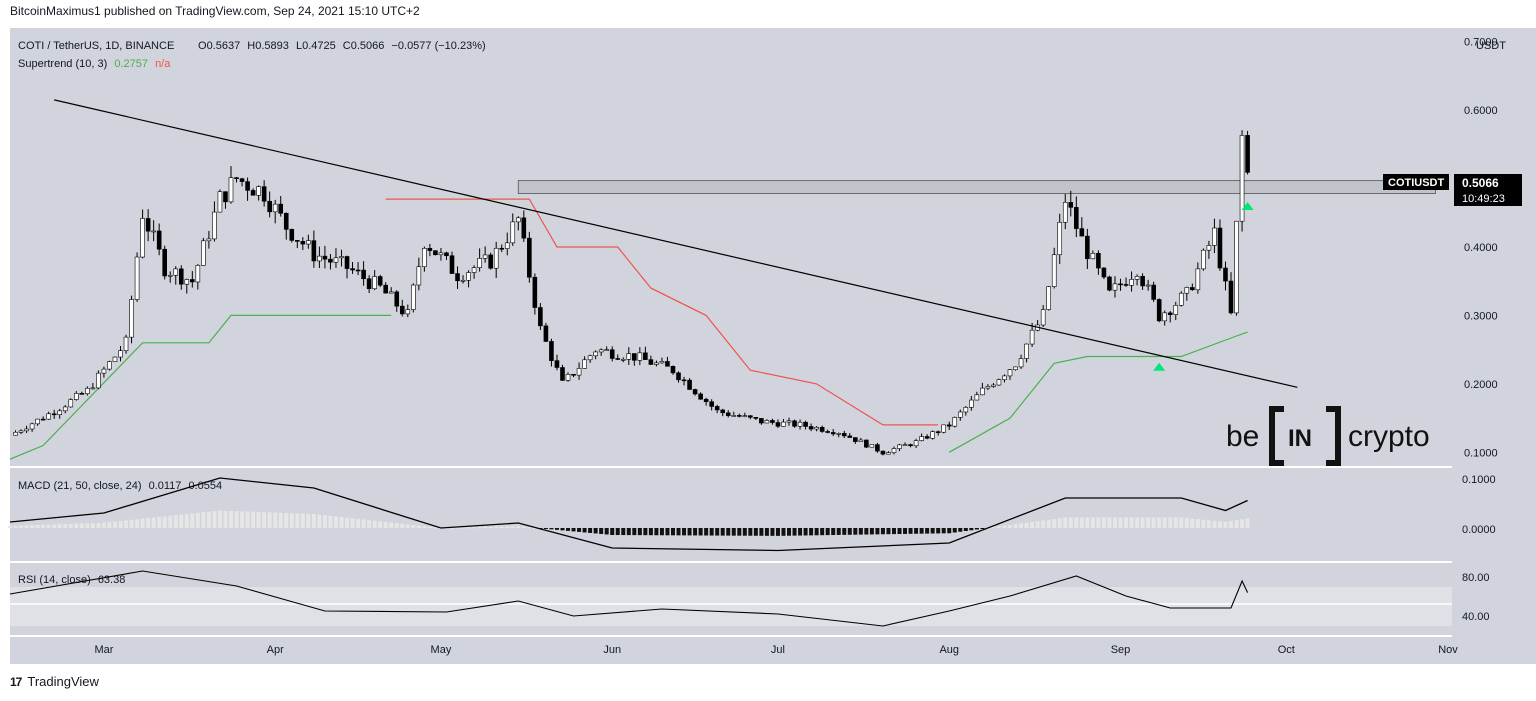 The width and height of the screenshot is (1536, 701). I want to click on supertrend-na: n/a, so click(163, 64).